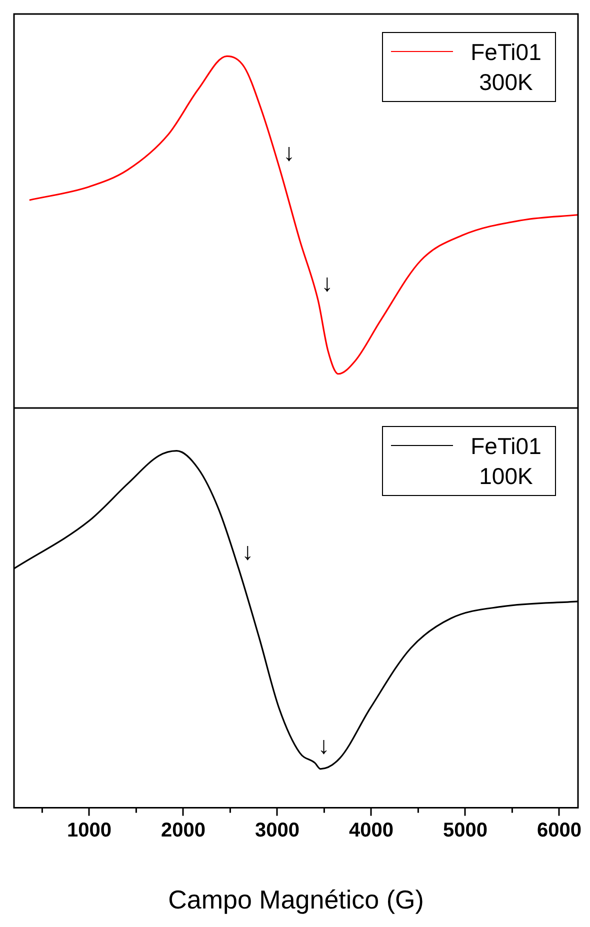  What do you see at coordinates (89, 830) in the screenshot?
I see `x-tick-label: 1000` at bounding box center [89, 830].